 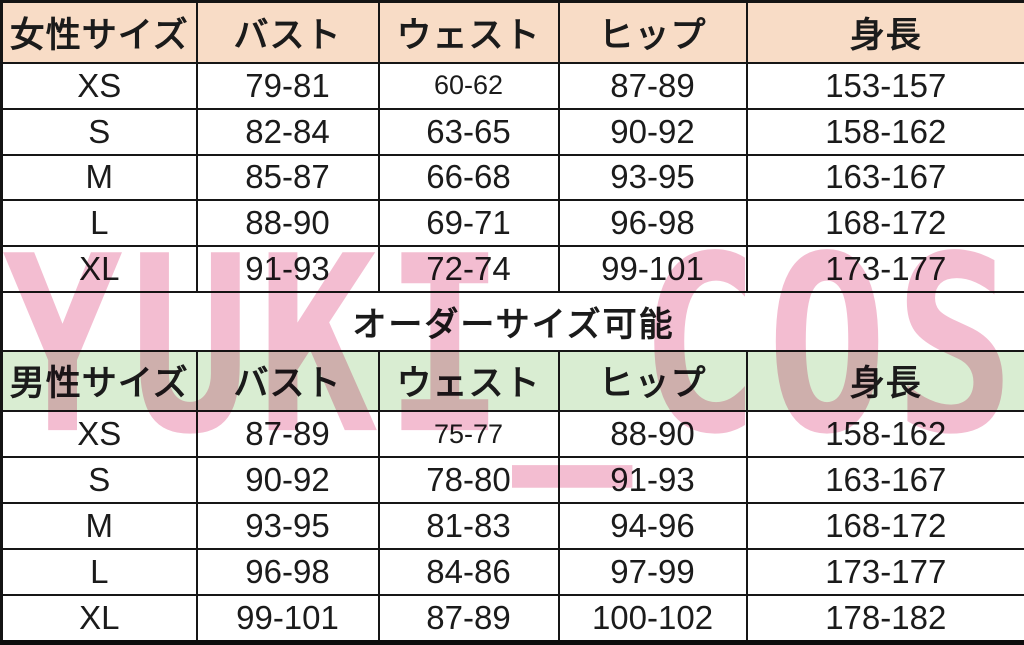 I want to click on men-value-cell: 163-167, so click(x=884, y=480).